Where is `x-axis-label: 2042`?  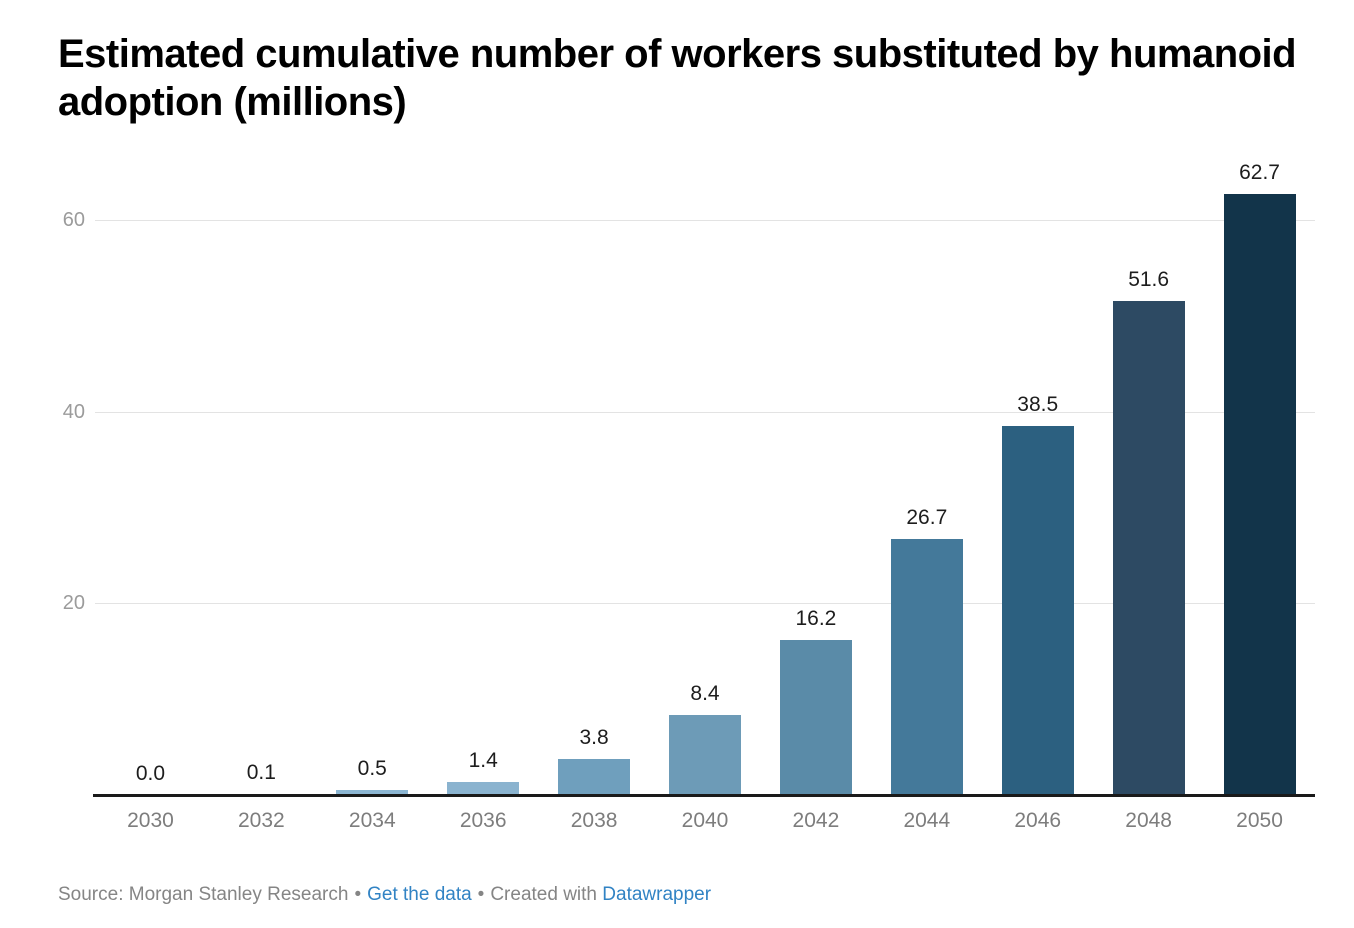 x-axis-label: 2042 is located at coordinates (816, 820).